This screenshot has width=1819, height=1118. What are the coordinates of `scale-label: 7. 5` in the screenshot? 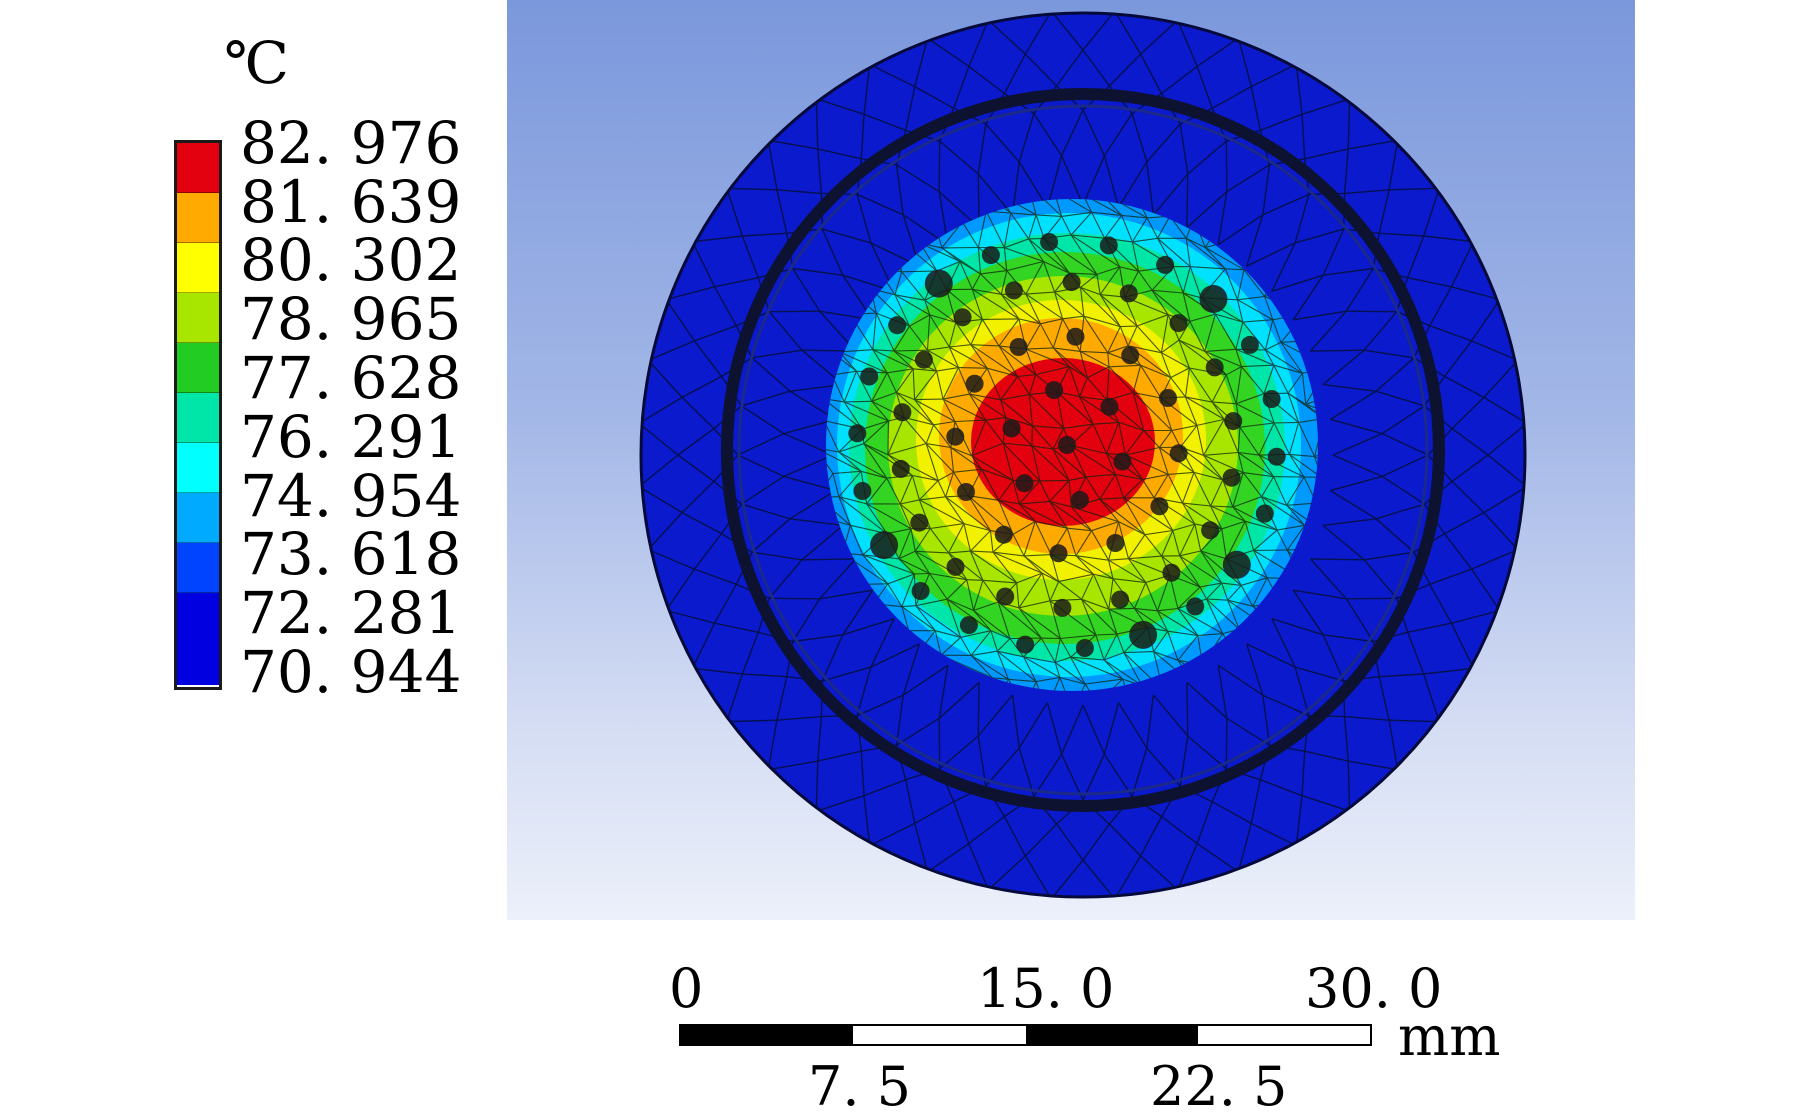 It's located at (859, 1087).